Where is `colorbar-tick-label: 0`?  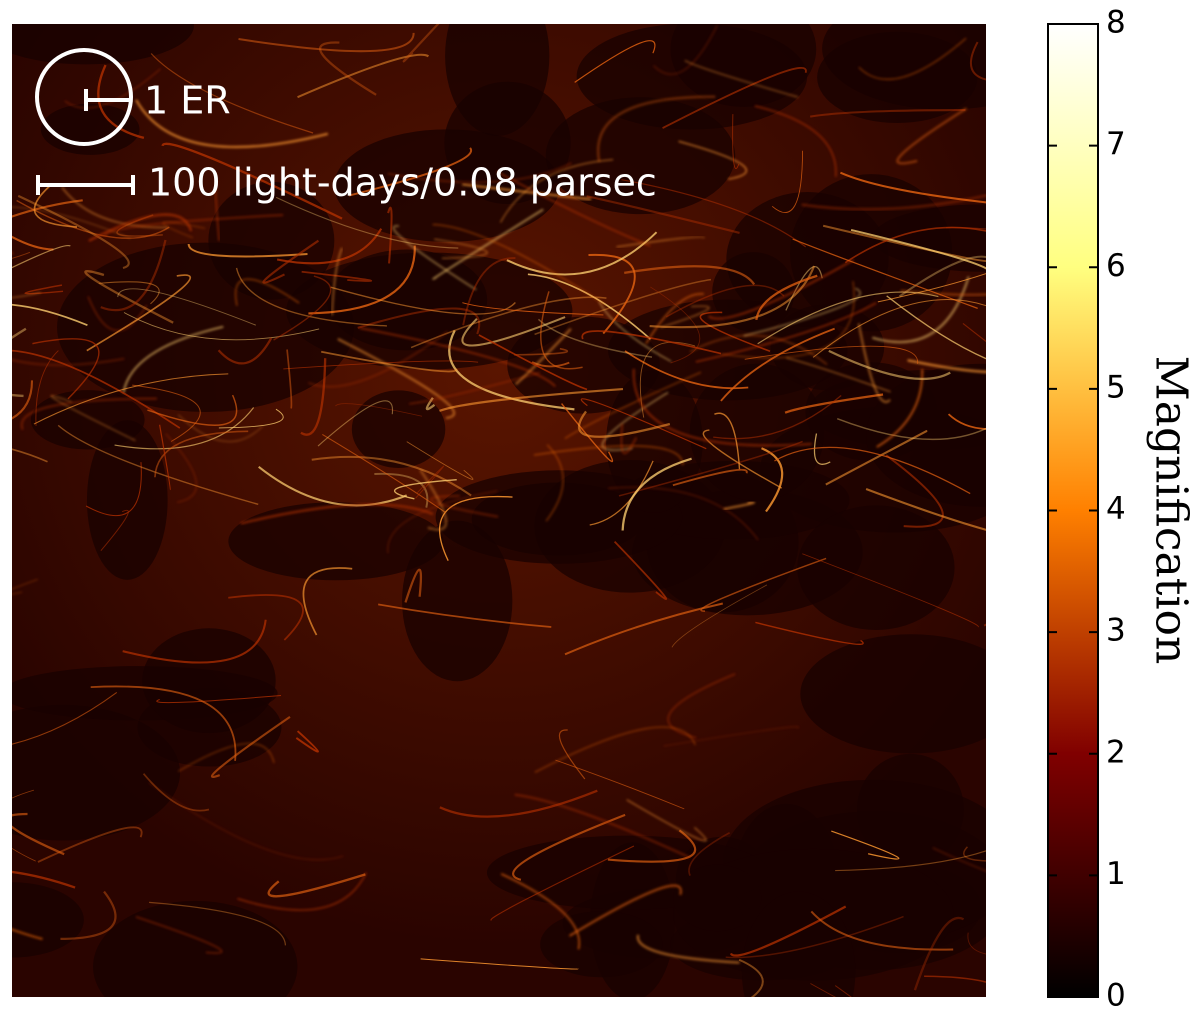
colorbar-tick-label: 0 is located at coordinates (1116, 995).